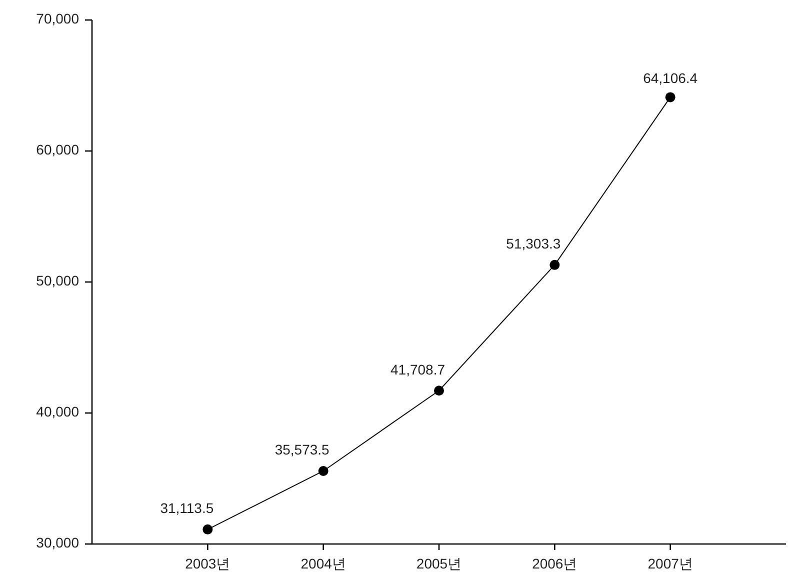  What do you see at coordinates (57, 150) in the screenshot?
I see `y-tick-label: 60,000` at bounding box center [57, 150].